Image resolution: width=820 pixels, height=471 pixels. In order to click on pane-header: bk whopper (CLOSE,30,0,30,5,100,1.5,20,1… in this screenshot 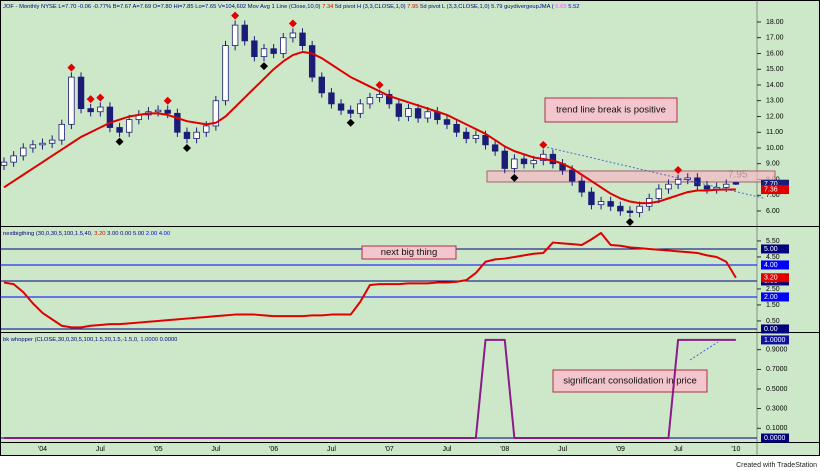, I will do `click(90, 340)`.